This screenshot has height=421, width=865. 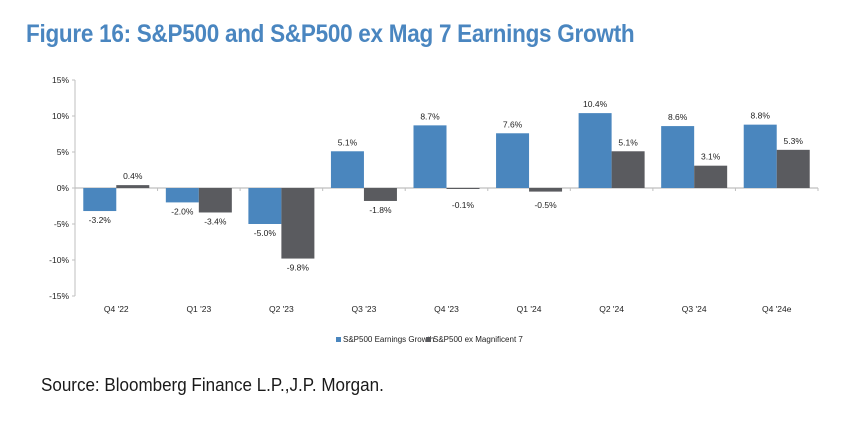 What do you see at coordinates (463, 205) in the screenshot?
I see `data-label: -0.1%` at bounding box center [463, 205].